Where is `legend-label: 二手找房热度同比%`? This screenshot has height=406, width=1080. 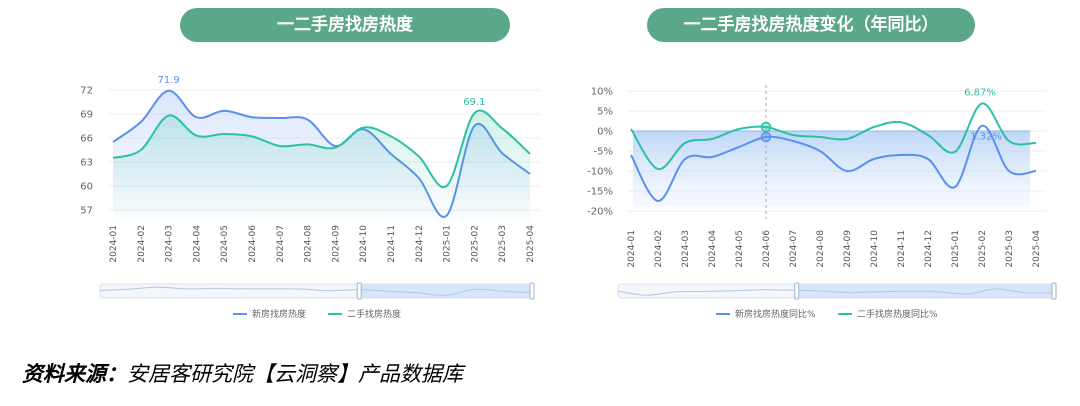 legend-label: 二手找房热度同比% is located at coordinates (897, 314).